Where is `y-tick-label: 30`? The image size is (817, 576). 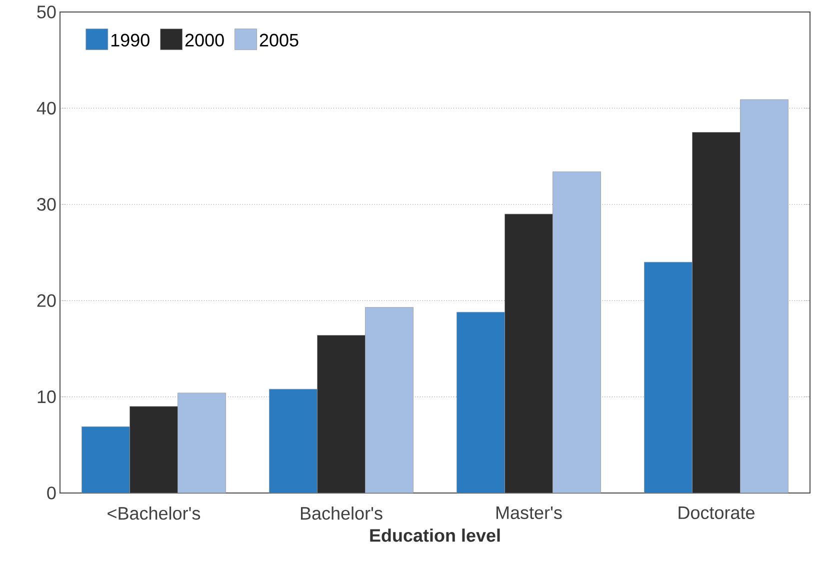 y-tick-label: 30 is located at coordinates (46, 204).